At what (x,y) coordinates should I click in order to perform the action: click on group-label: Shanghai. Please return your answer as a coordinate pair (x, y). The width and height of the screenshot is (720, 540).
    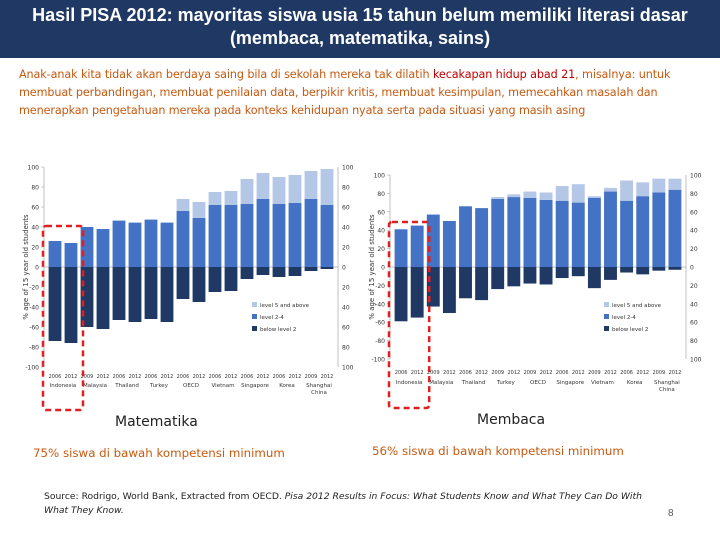
    Looking at the image, I should click on (667, 383).